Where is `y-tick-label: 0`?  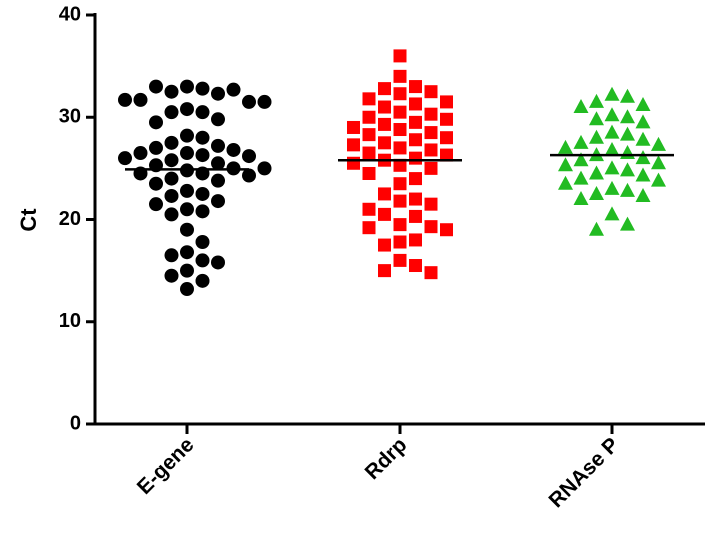 y-tick-label: 0 is located at coordinates (75, 423).